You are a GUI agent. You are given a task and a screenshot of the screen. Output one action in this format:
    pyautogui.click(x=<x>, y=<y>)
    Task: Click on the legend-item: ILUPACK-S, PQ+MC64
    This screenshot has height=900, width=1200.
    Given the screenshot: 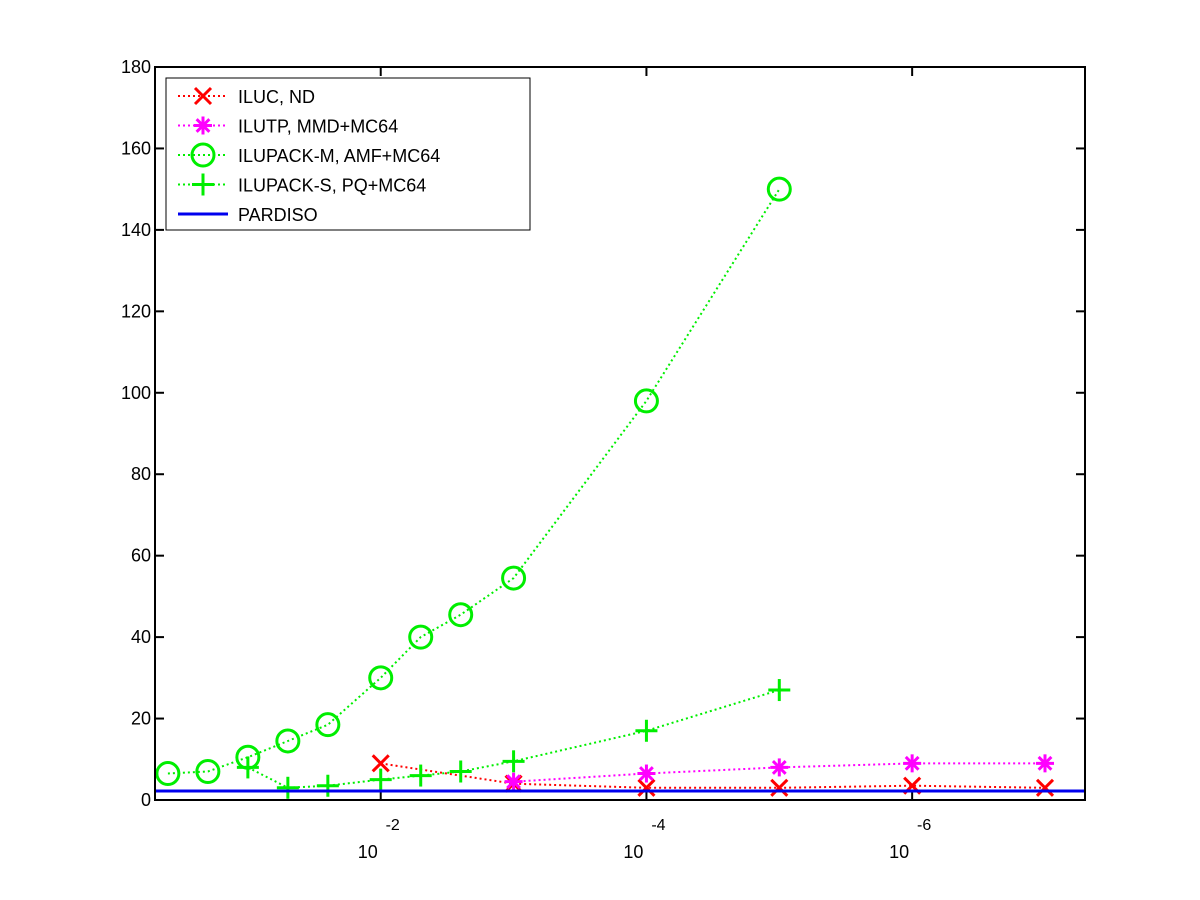 What is the action you would take?
    pyautogui.click(x=302, y=184)
    